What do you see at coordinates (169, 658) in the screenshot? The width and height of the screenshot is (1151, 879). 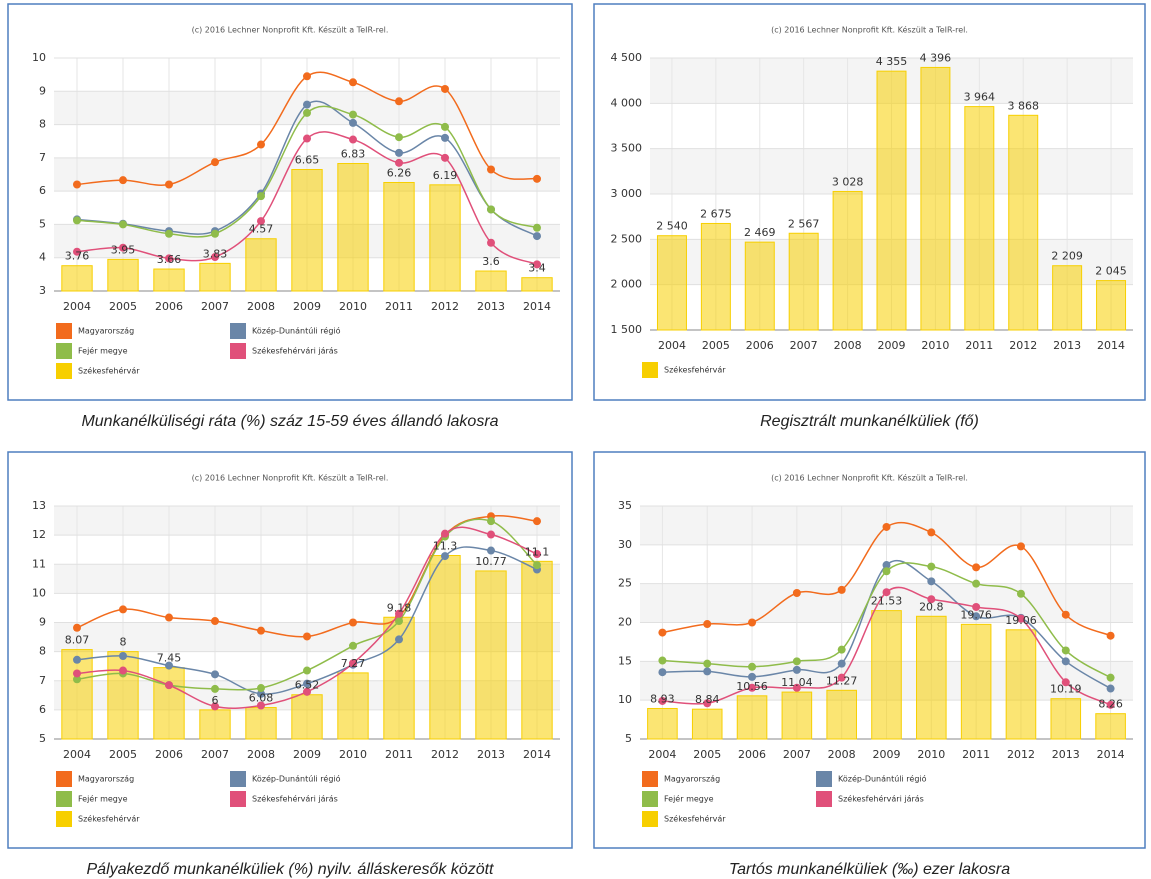 I see `value-label: 7.45` at bounding box center [169, 658].